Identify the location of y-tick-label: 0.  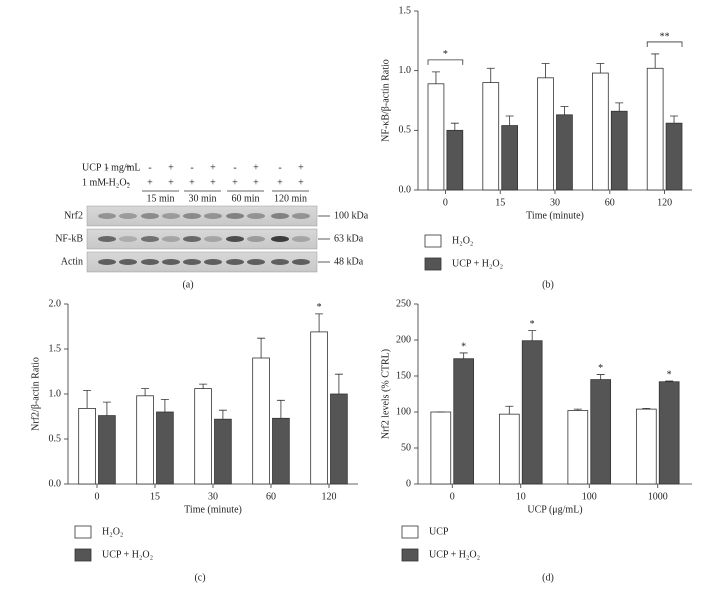
(408, 483).